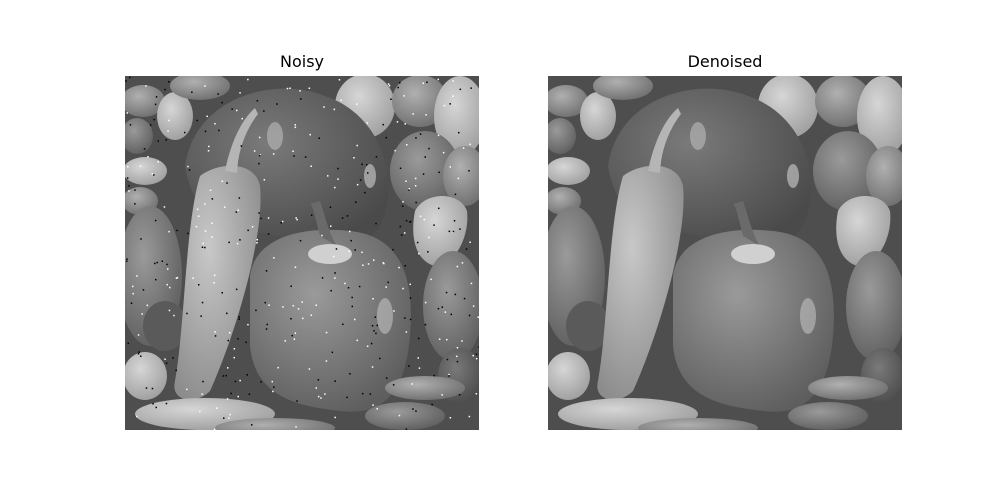 The width and height of the screenshot is (1000, 500). Describe the element at coordinates (725, 61) in the screenshot. I see `denoised-panel-title: Denoised` at that location.